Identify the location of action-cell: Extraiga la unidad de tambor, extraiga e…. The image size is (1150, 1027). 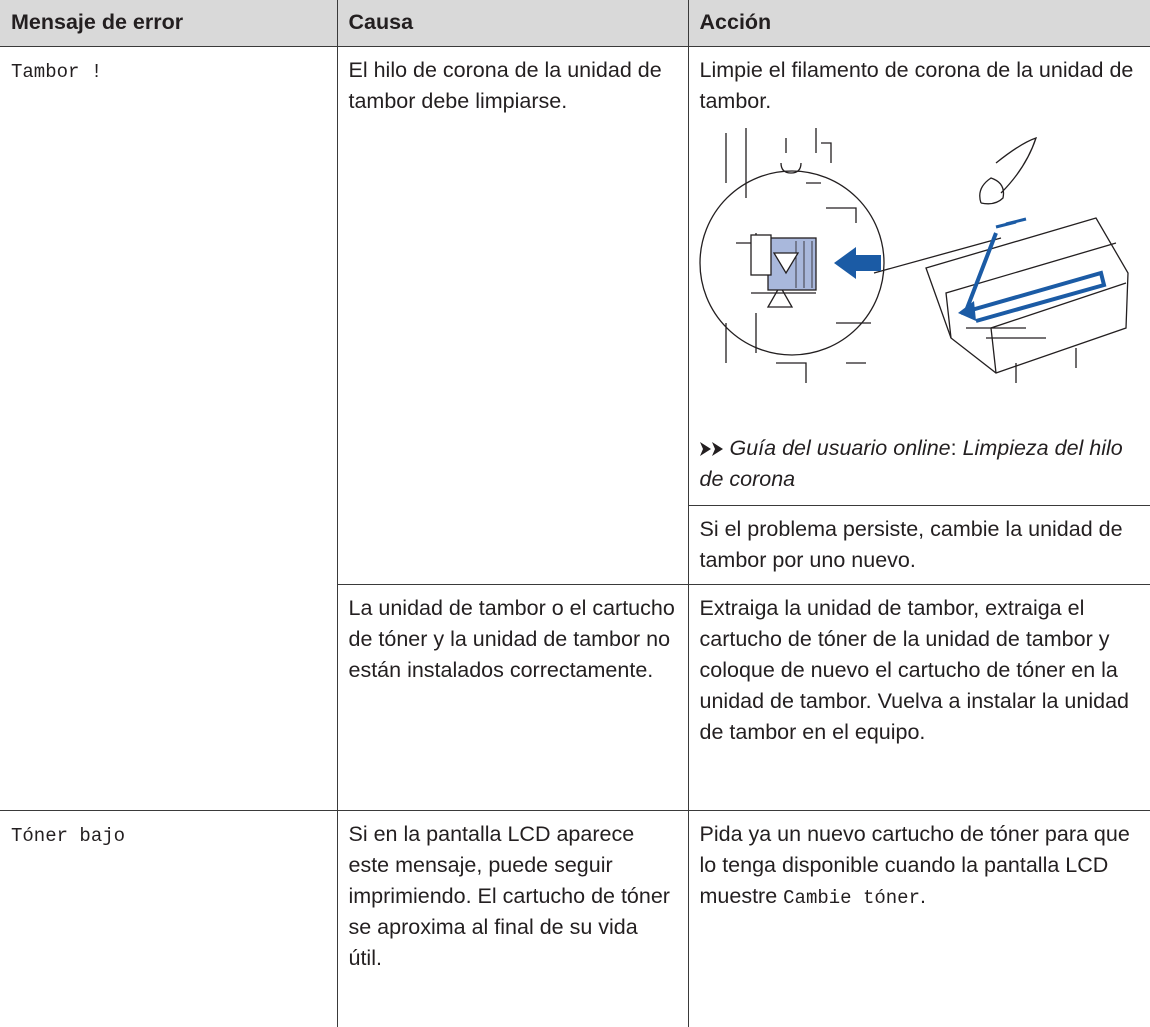
(919, 698).